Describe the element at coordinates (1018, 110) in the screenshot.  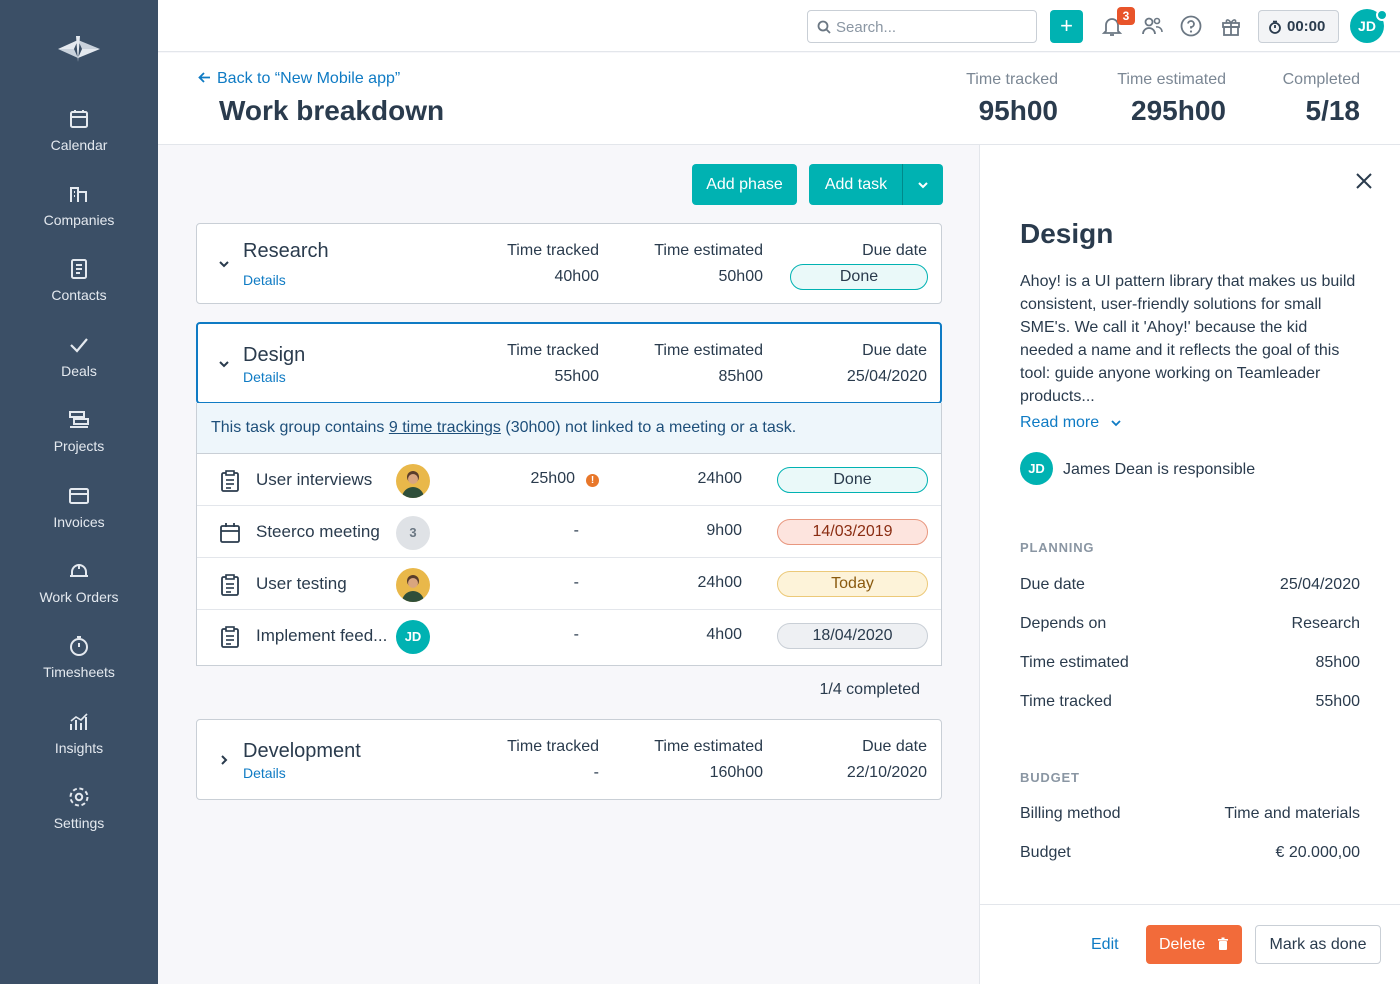
I see `stat-value: 95h00` at that location.